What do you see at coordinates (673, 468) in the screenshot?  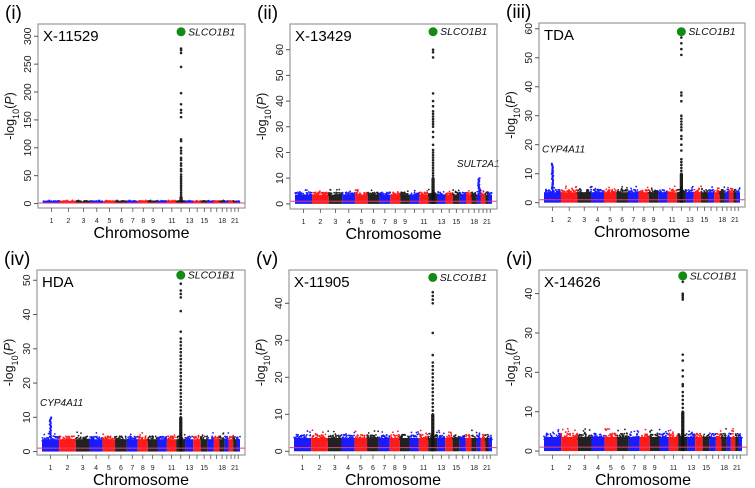 I see `x-tick-label: 11` at bounding box center [673, 468].